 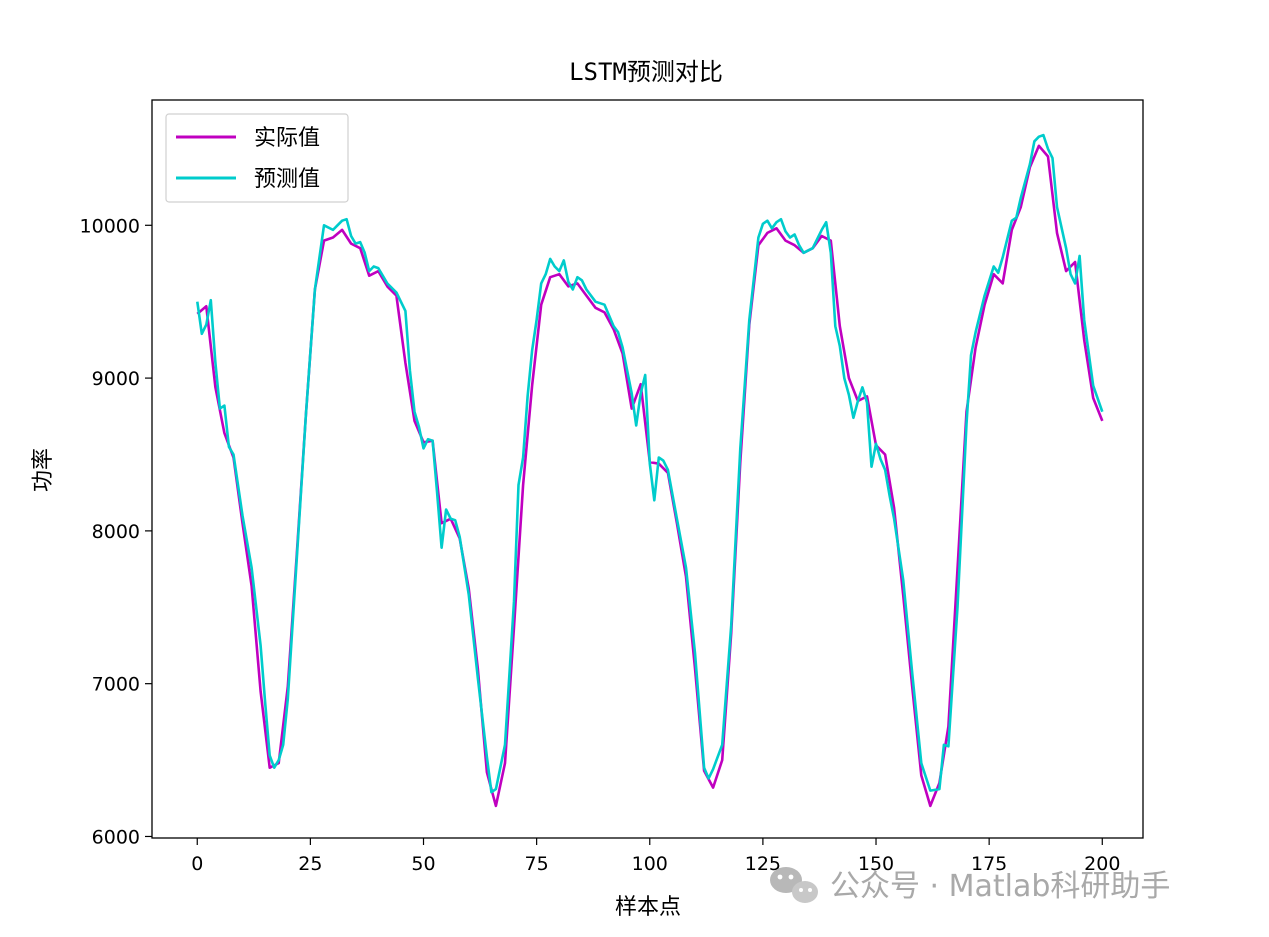 What do you see at coordinates (287, 179) in the screenshot?
I see `legend-label-predicted: 预测值` at bounding box center [287, 179].